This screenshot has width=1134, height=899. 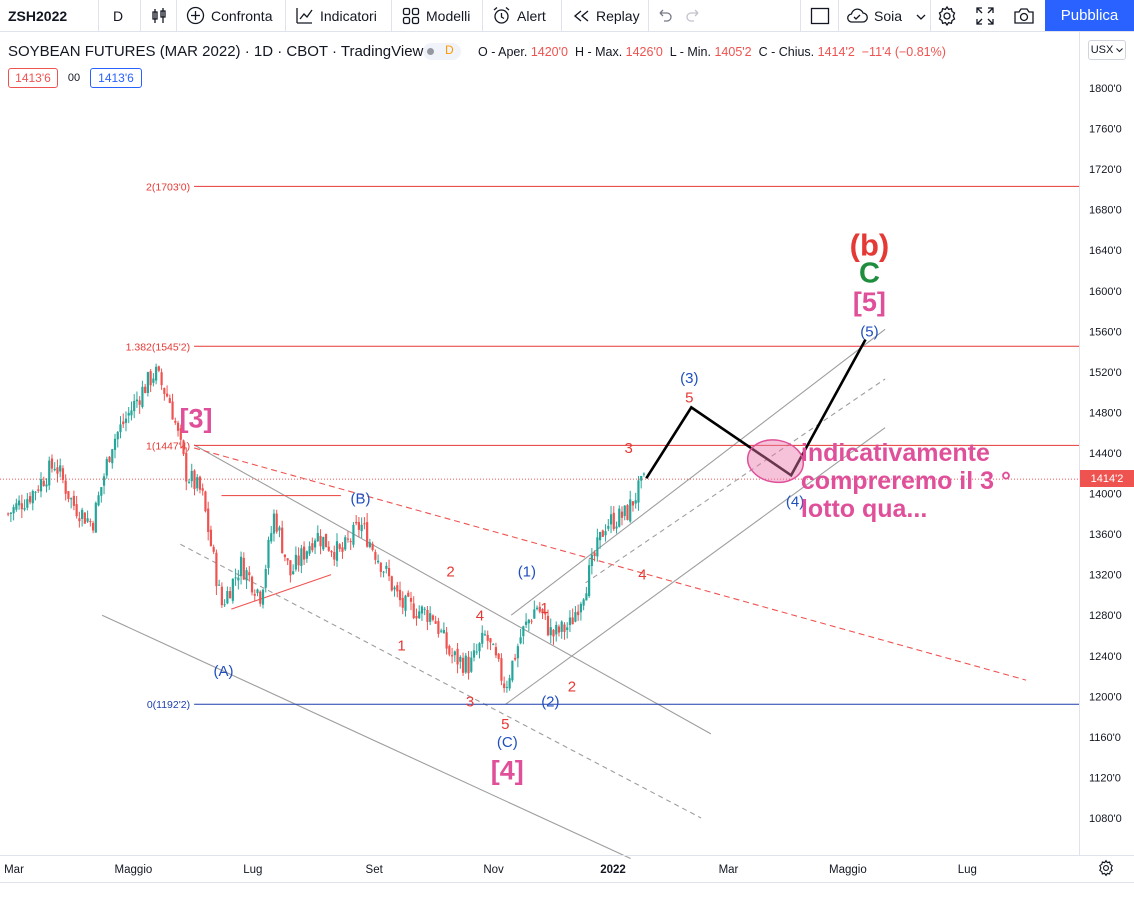 What do you see at coordinates (1105, 130) in the screenshot?
I see `price-tick-label: 1760'0` at bounding box center [1105, 130].